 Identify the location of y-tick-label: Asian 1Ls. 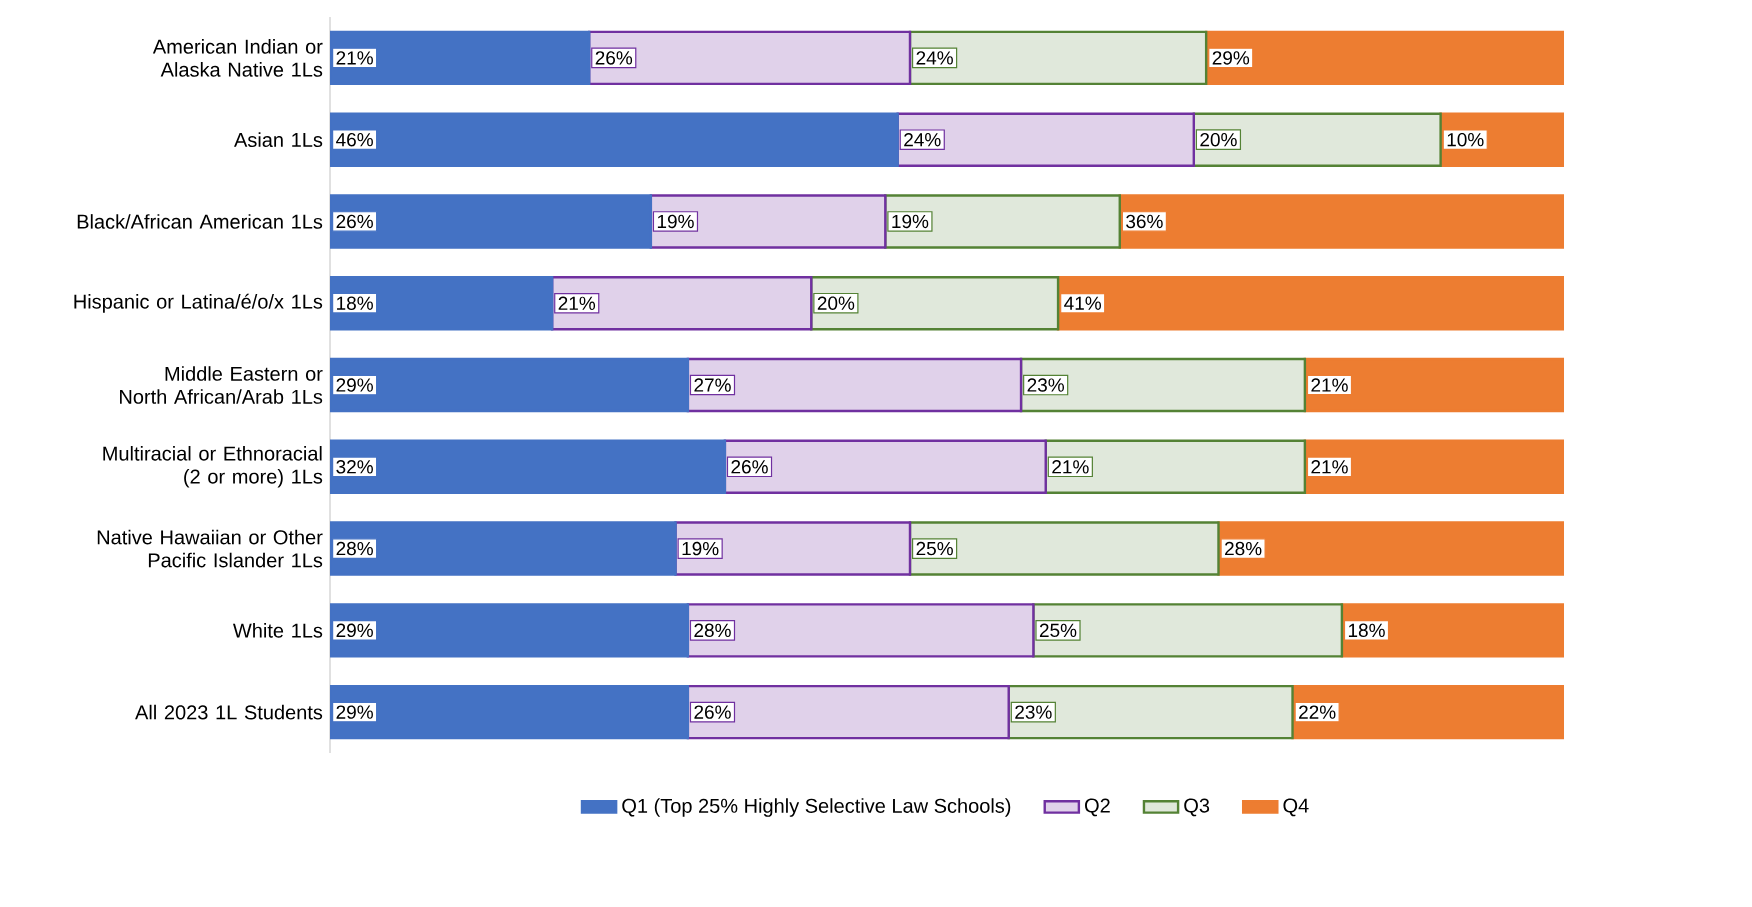
(278, 140).